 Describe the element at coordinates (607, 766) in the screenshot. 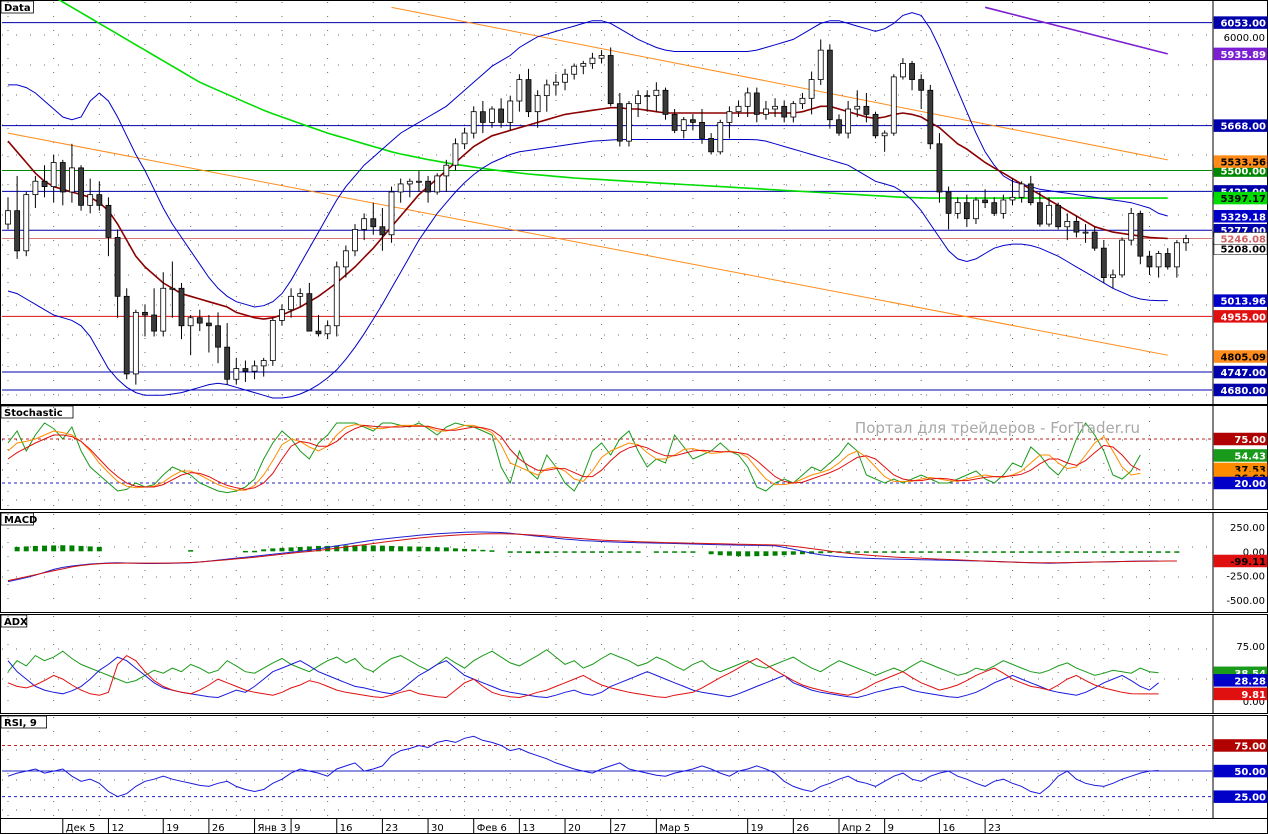

I see `rsi-panel` at that location.